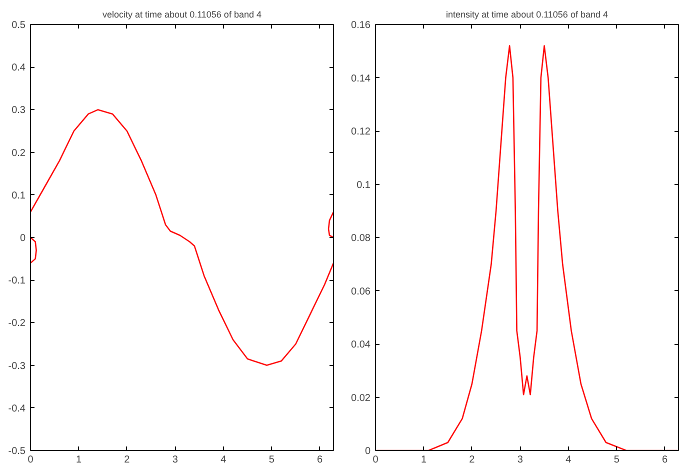 Image resolution: width=690 pixels, height=470 pixels. What do you see at coordinates (361, 238) in the screenshot?
I see `y-tick-label: 0.08` at bounding box center [361, 238].